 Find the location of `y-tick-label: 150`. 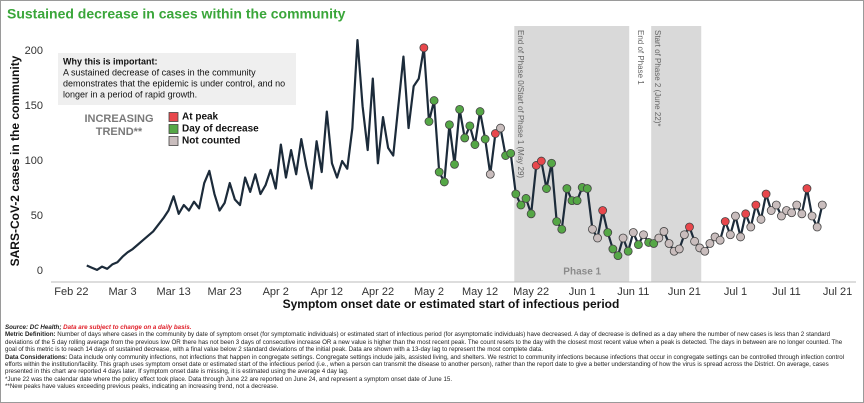

y-tick-label: 150 is located at coordinates (34, 106).